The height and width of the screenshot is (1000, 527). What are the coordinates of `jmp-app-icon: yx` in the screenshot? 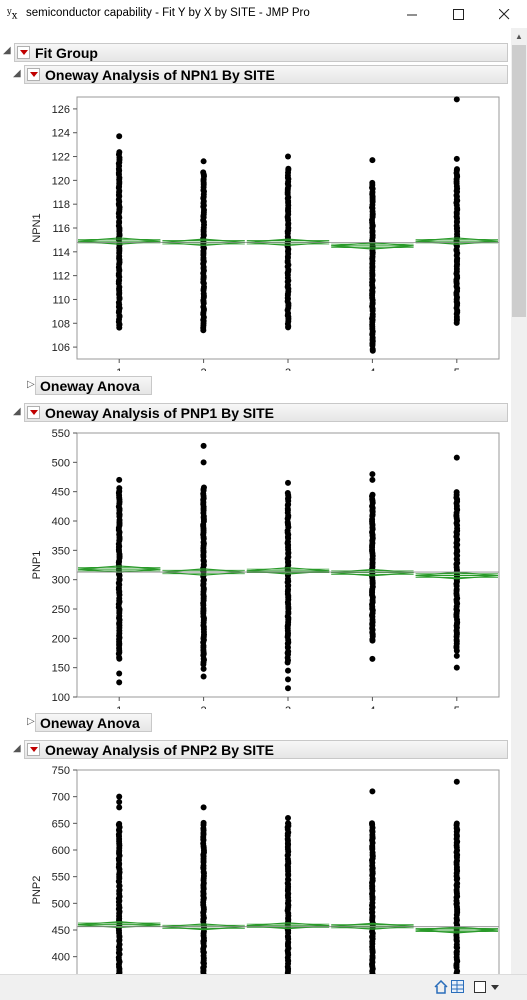 It's located at (12, 13).